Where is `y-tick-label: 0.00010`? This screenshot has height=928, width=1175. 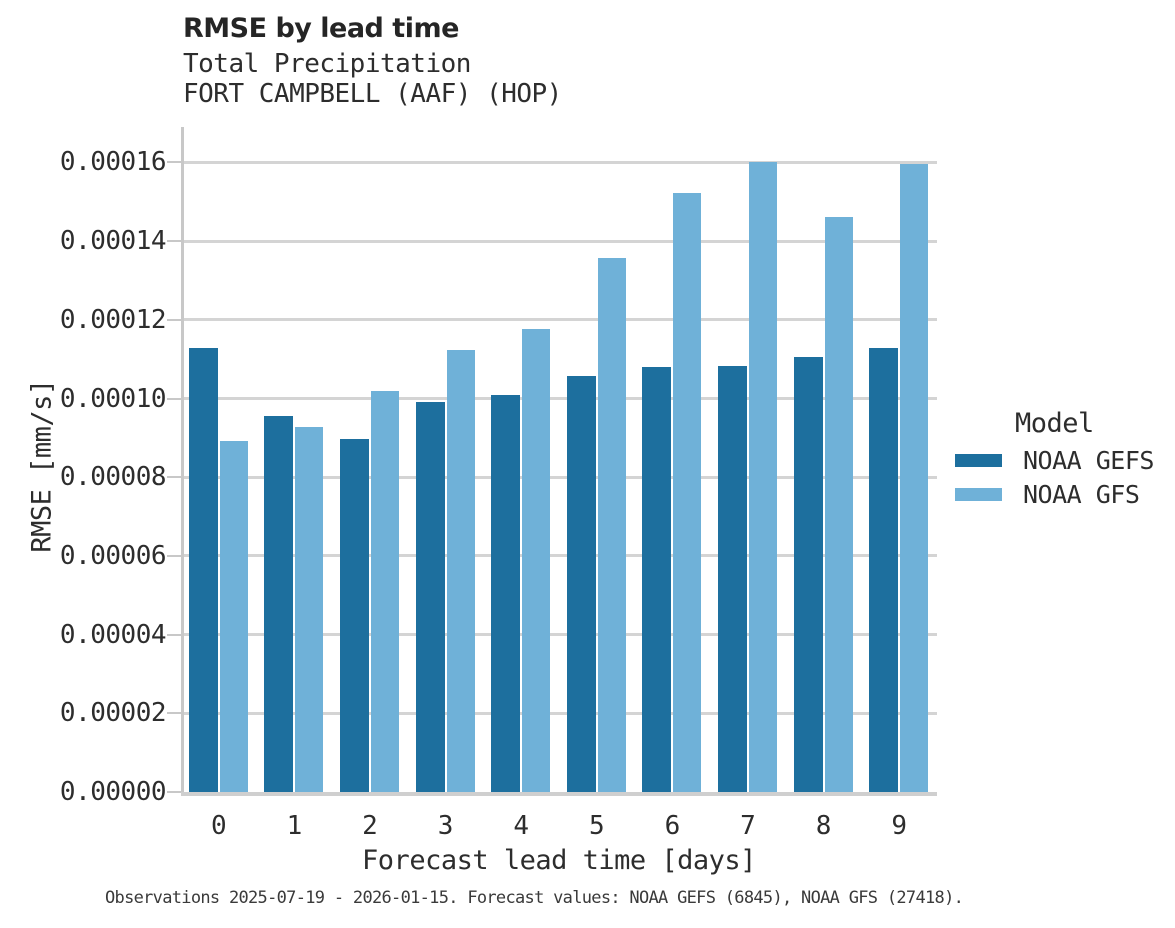
y-tick-label: 0.00010 is located at coordinates (113, 398).